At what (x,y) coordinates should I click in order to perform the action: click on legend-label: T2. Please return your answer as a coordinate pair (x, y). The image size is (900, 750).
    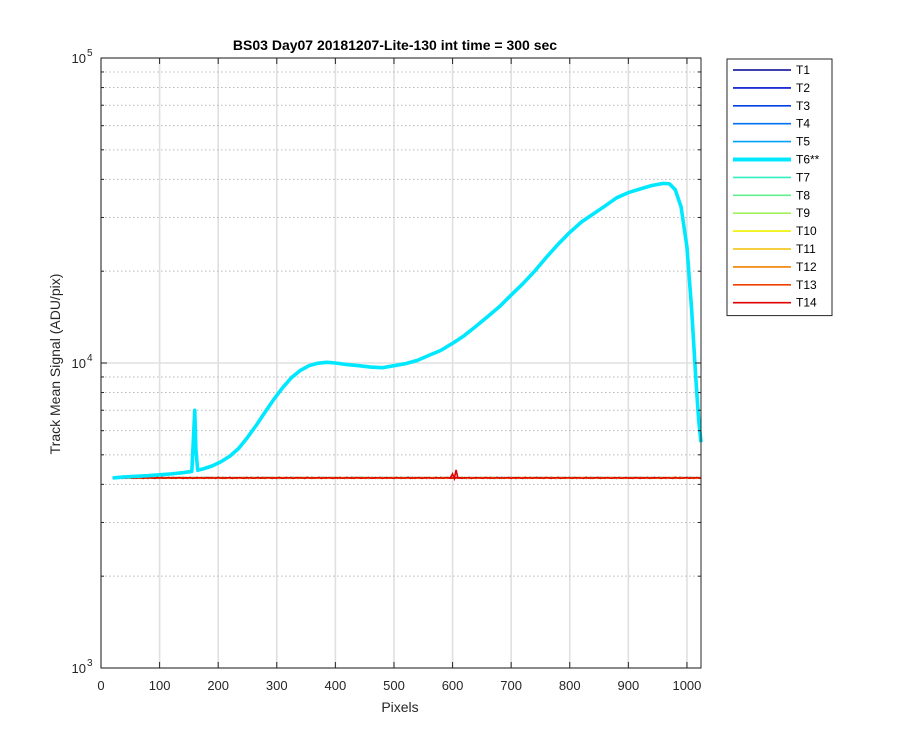
    Looking at the image, I should click on (803, 88).